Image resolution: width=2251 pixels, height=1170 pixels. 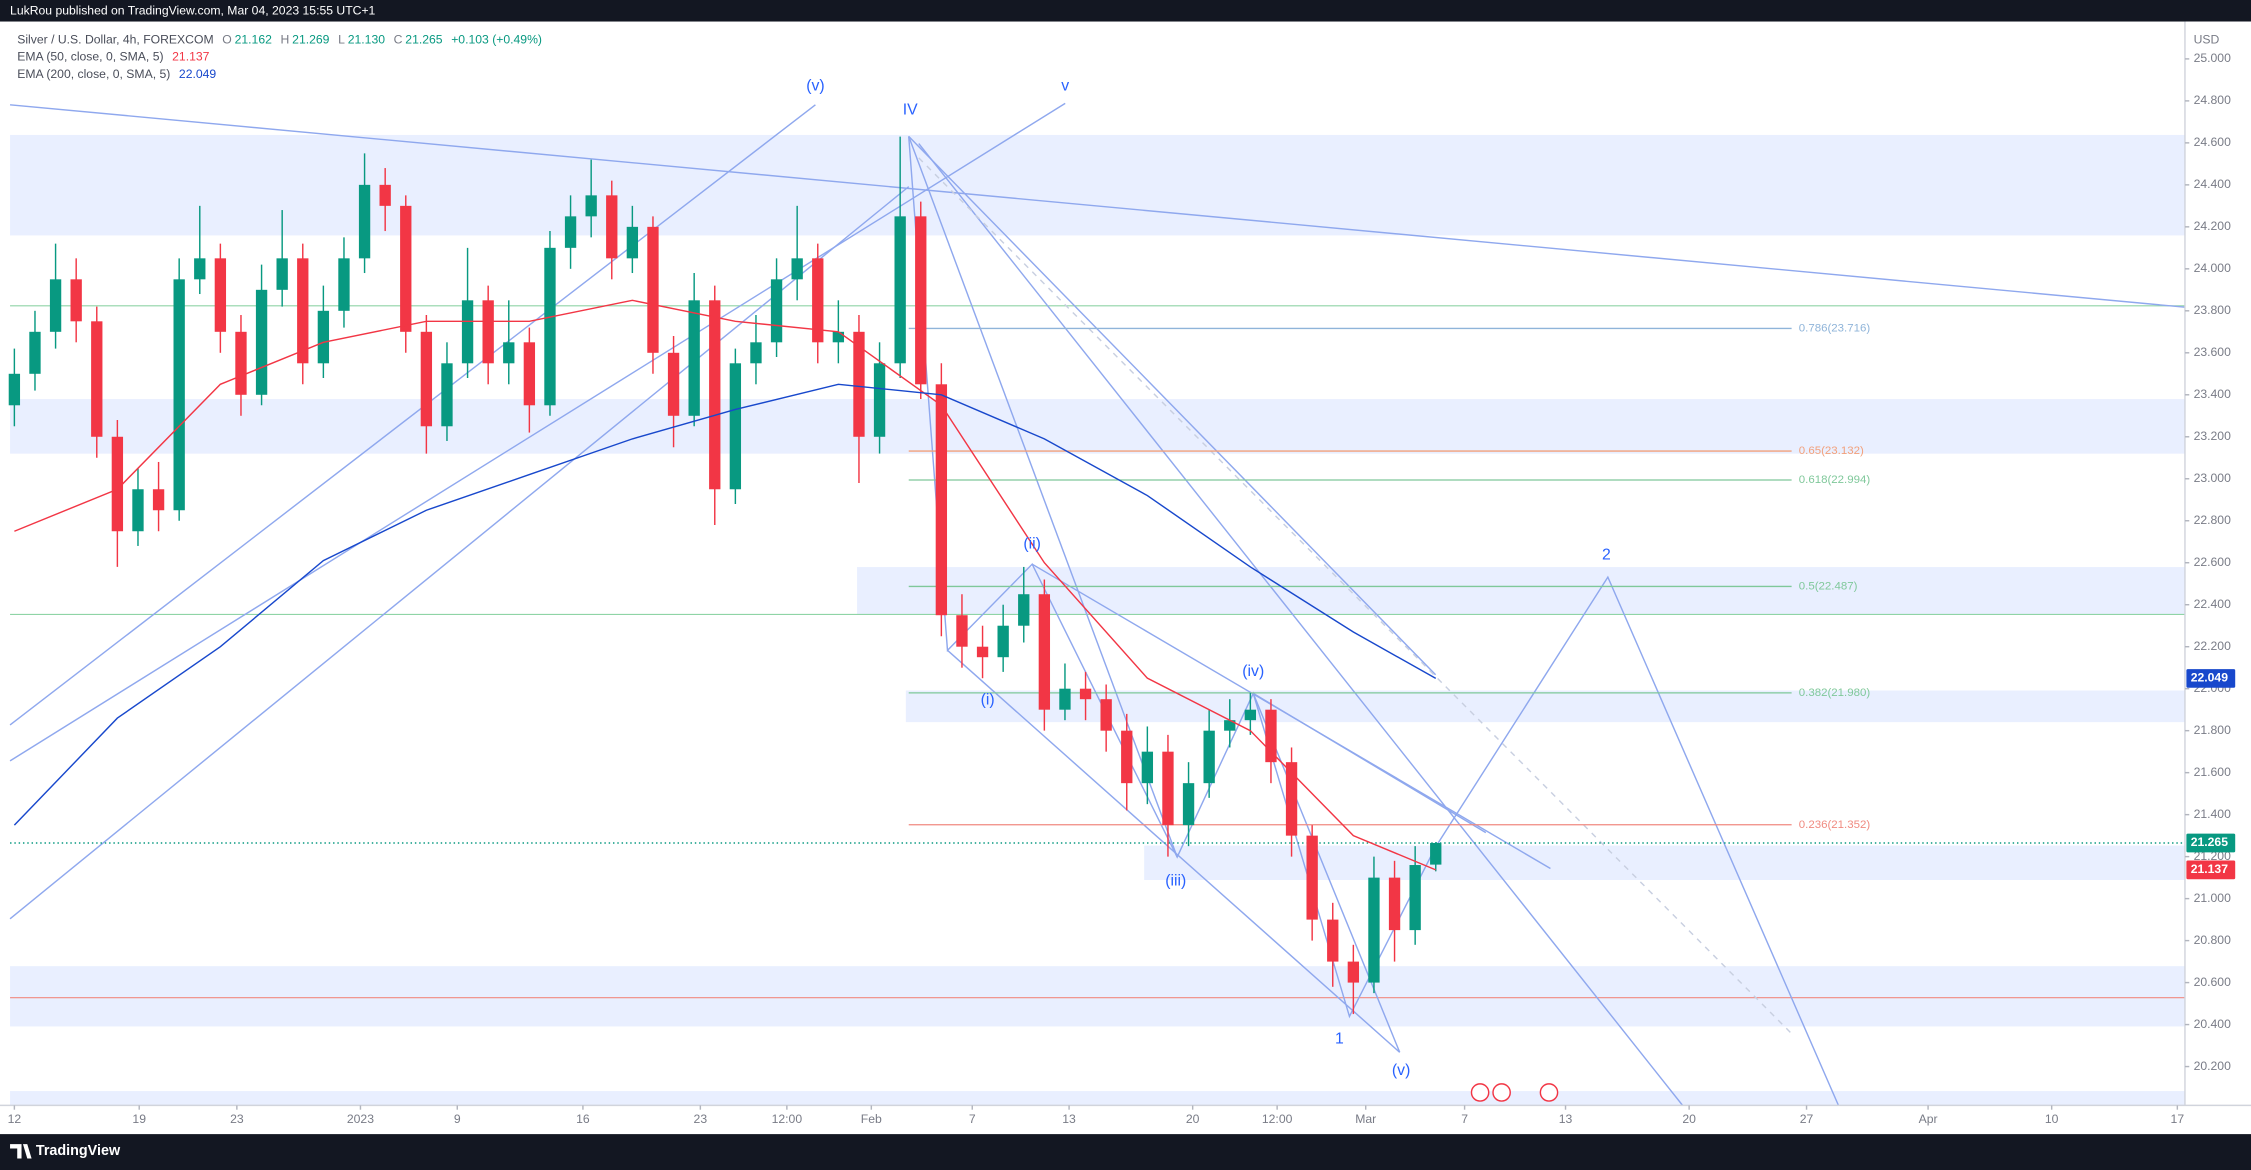 I want to click on x-tick-label: 2023, so click(x=360, y=1119).